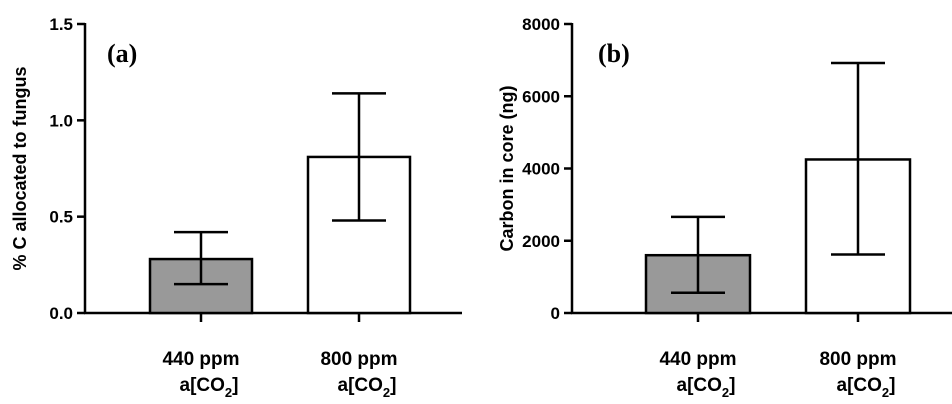  What do you see at coordinates (61, 313) in the screenshot?
I see `y-tick-label: 0.0` at bounding box center [61, 313].